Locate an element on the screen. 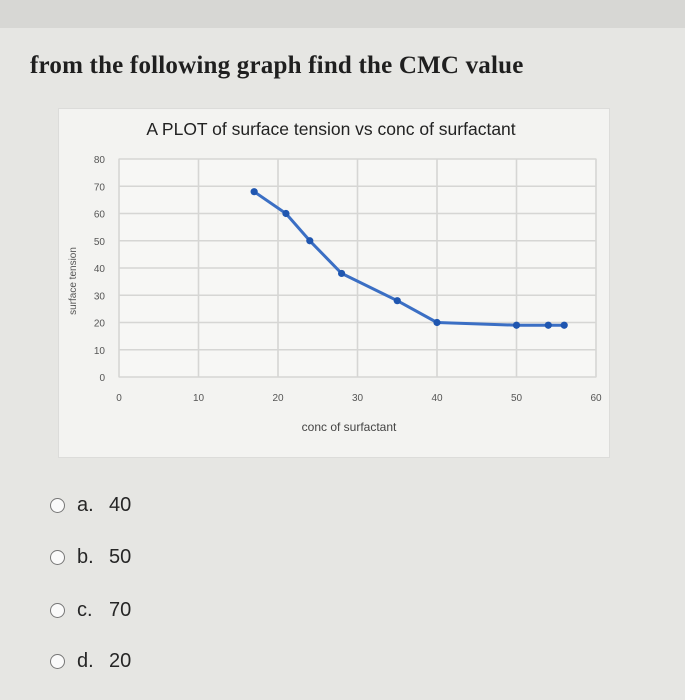 The width and height of the screenshot is (685, 700). top-bar is located at coordinates (342, 14).